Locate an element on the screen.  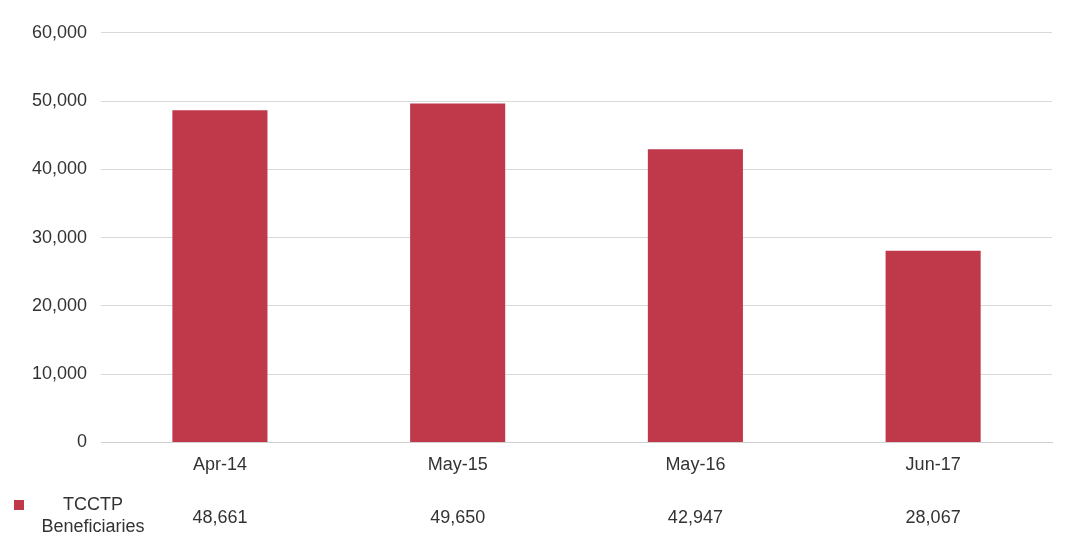
y-tick-label: 50,000 is located at coordinates (59, 100).